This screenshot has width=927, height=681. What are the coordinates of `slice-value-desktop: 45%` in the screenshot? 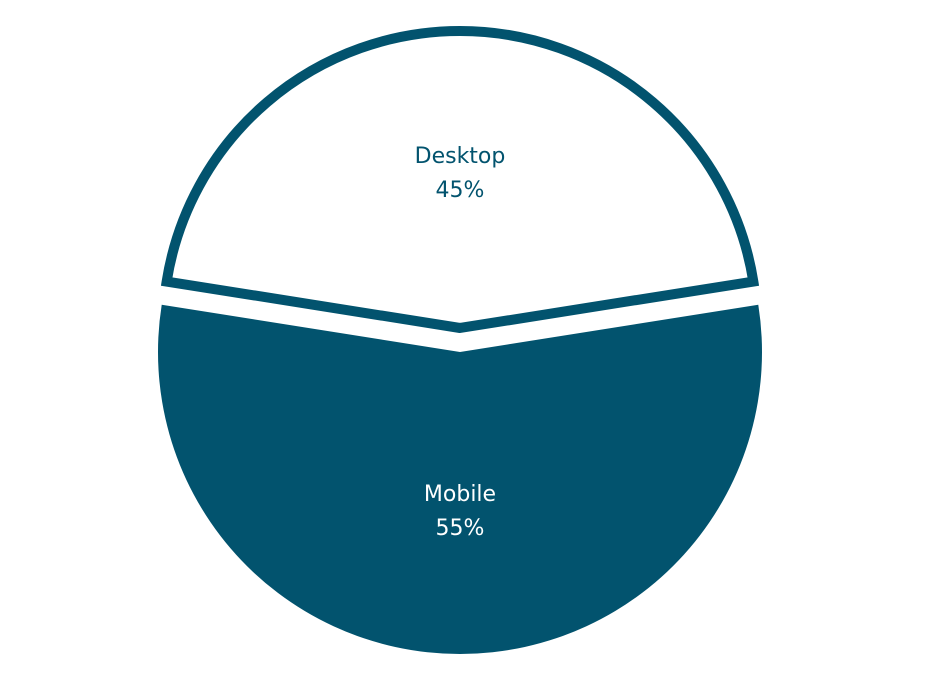 It's located at (460, 190).